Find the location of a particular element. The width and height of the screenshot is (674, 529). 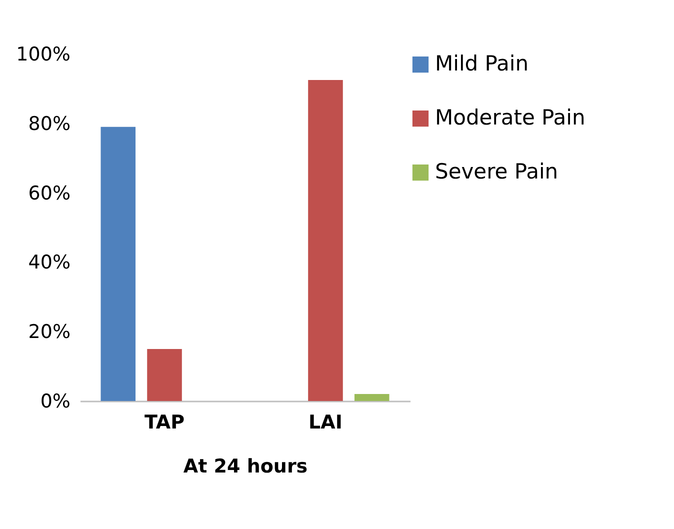

y-tick-label: 40% is located at coordinates (49, 263).